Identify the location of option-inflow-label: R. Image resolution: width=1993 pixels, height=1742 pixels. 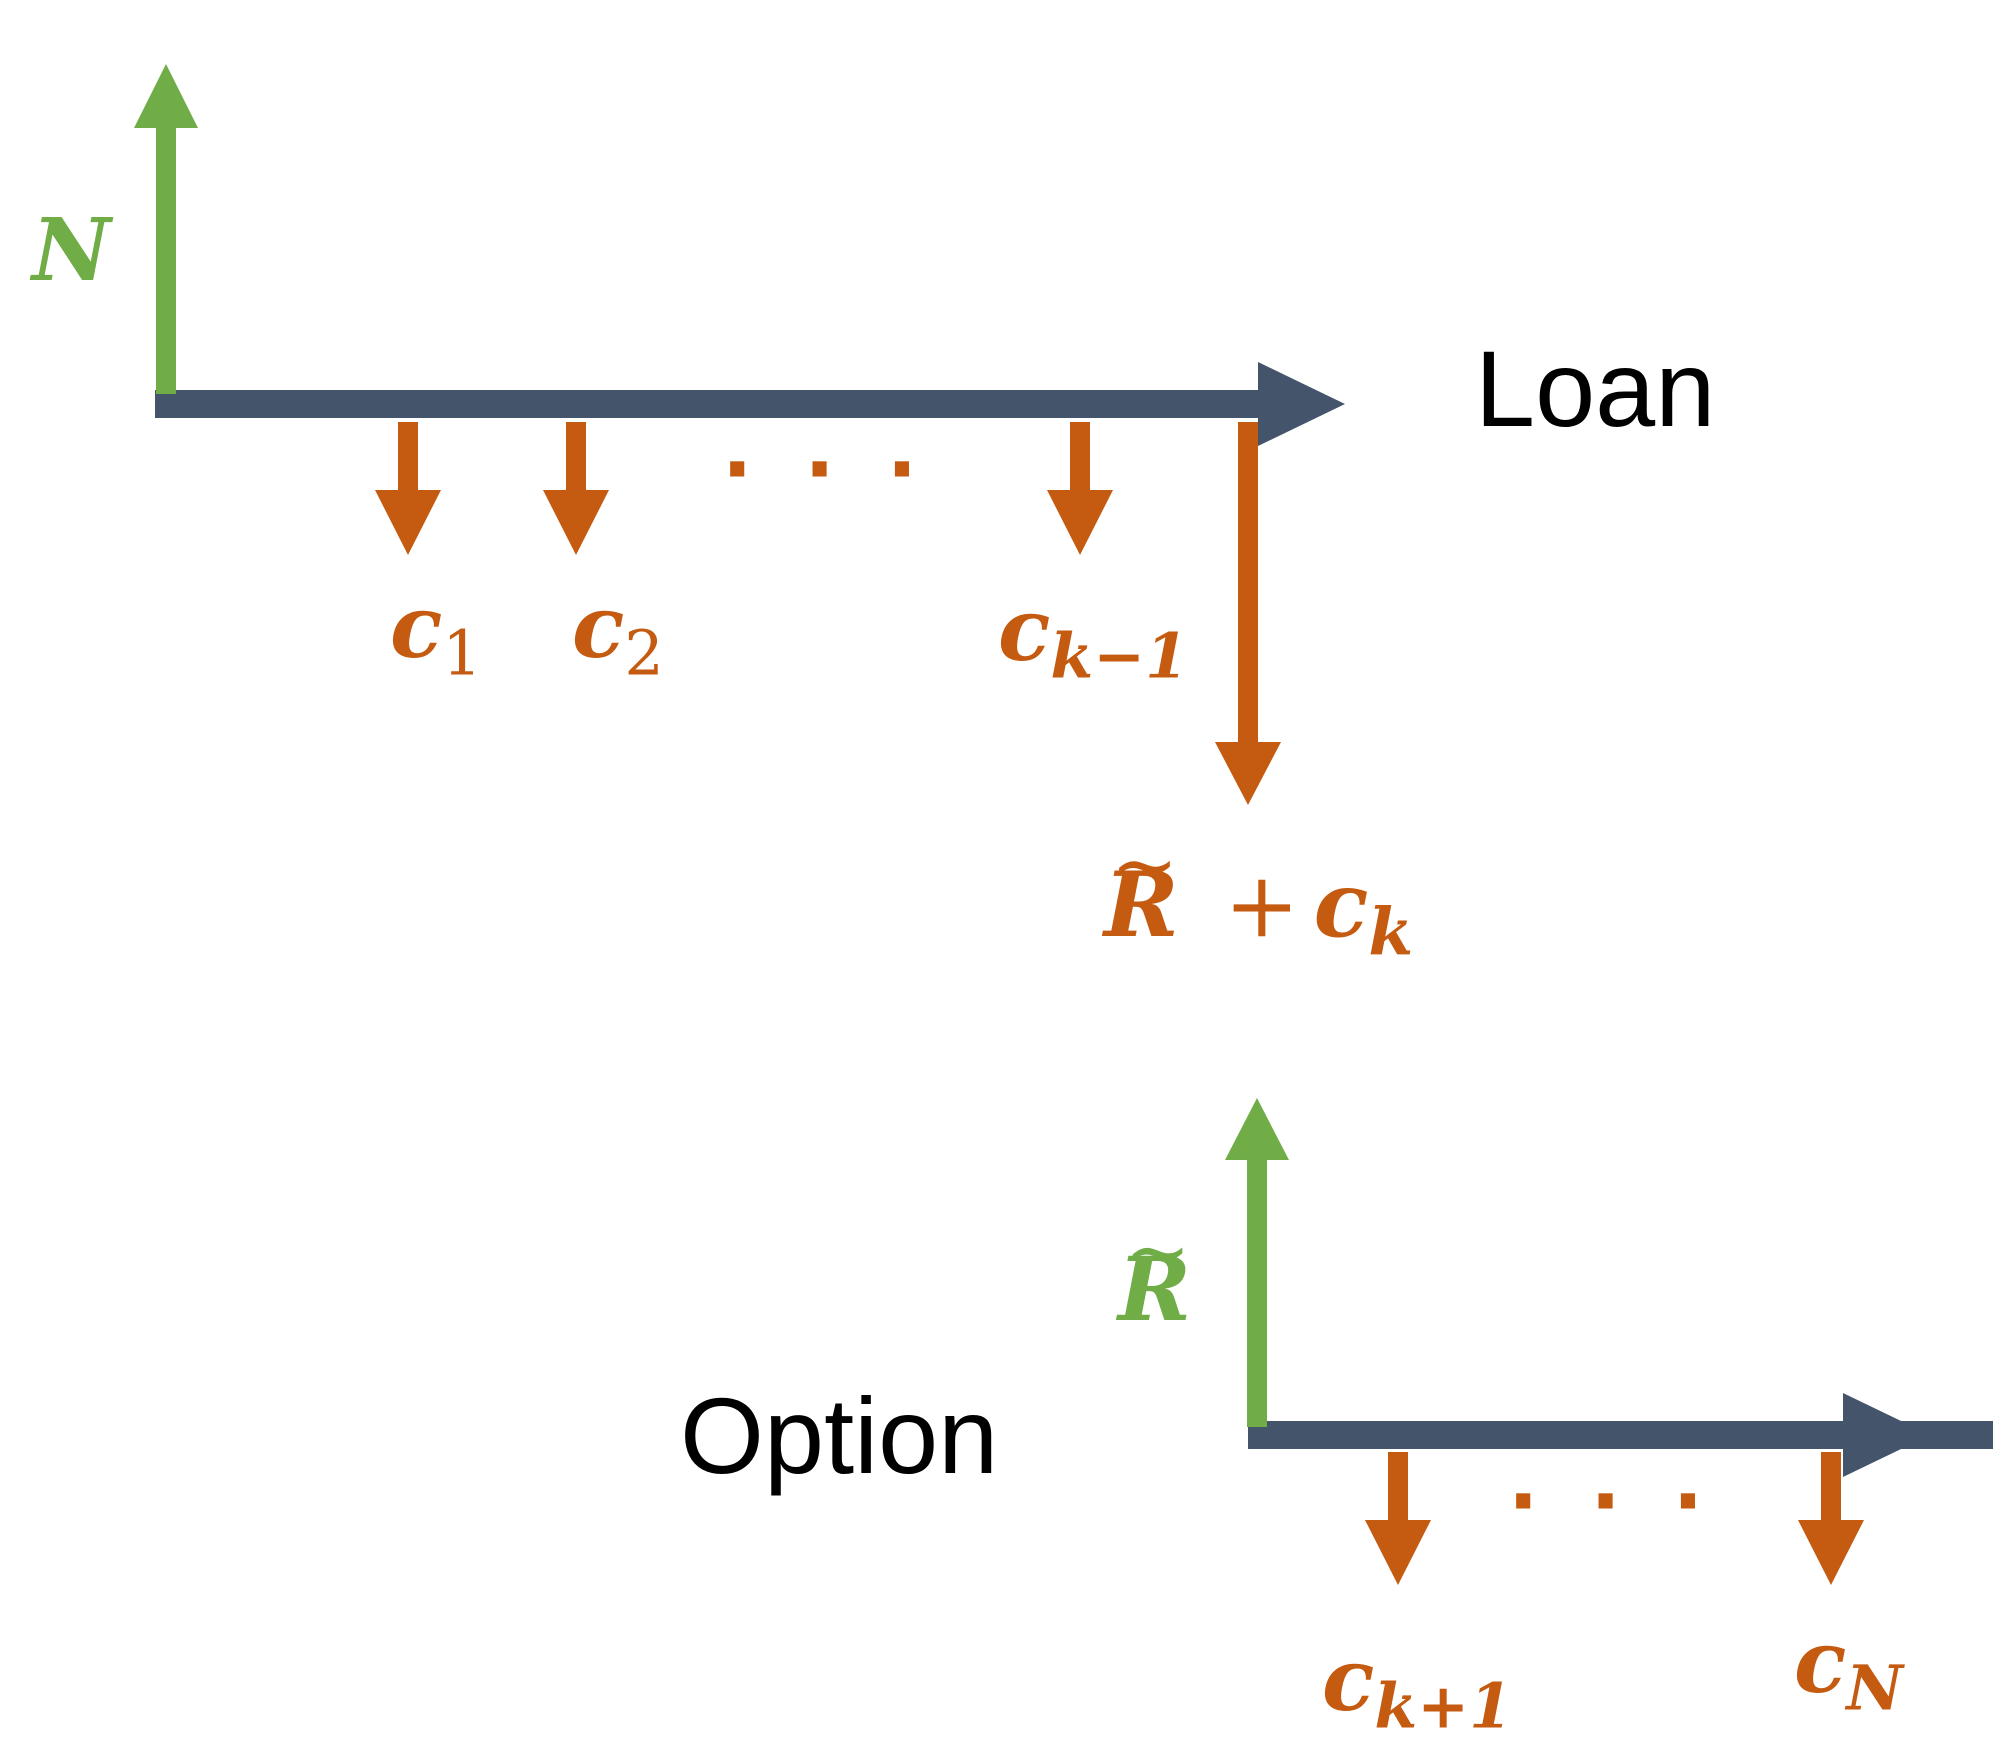
(1154, 1289).